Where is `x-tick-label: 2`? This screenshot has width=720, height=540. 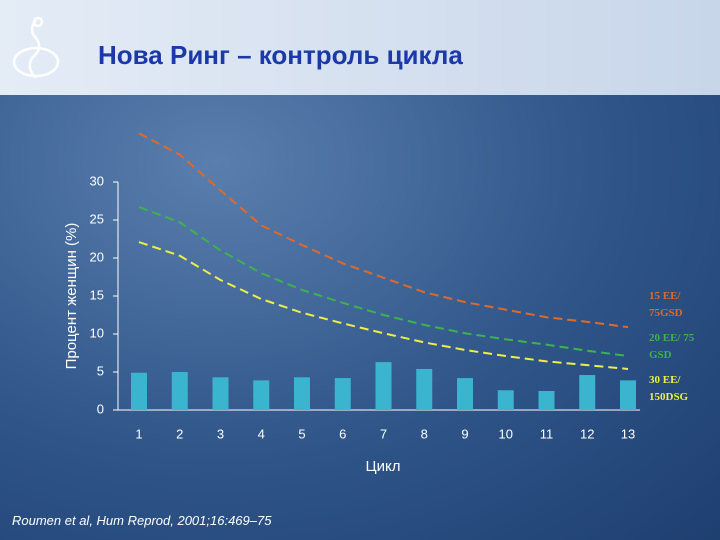 x-tick-label: 2 is located at coordinates (179, 433).